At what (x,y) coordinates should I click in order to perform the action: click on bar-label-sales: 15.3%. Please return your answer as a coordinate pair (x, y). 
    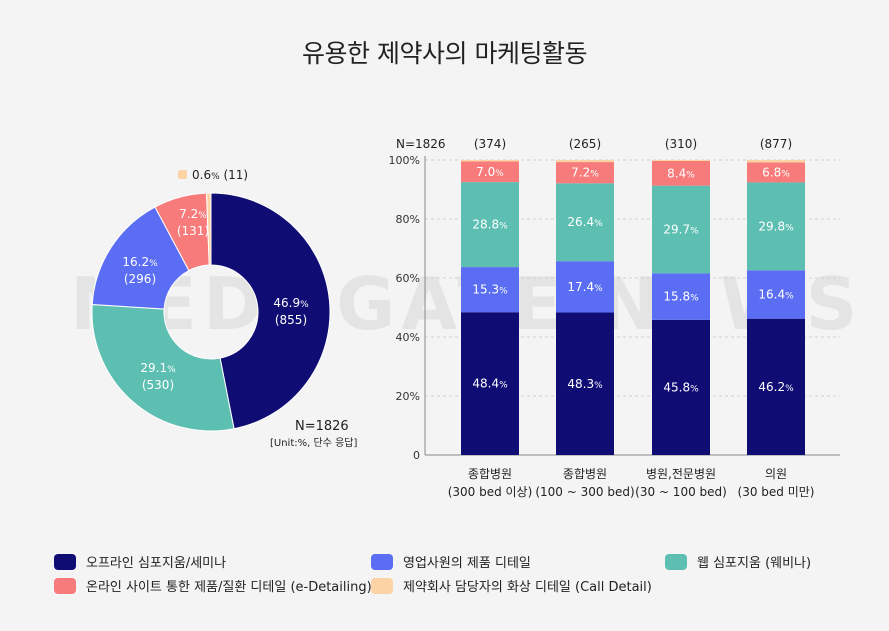
    Looking at the image, I should click on (490, 290).